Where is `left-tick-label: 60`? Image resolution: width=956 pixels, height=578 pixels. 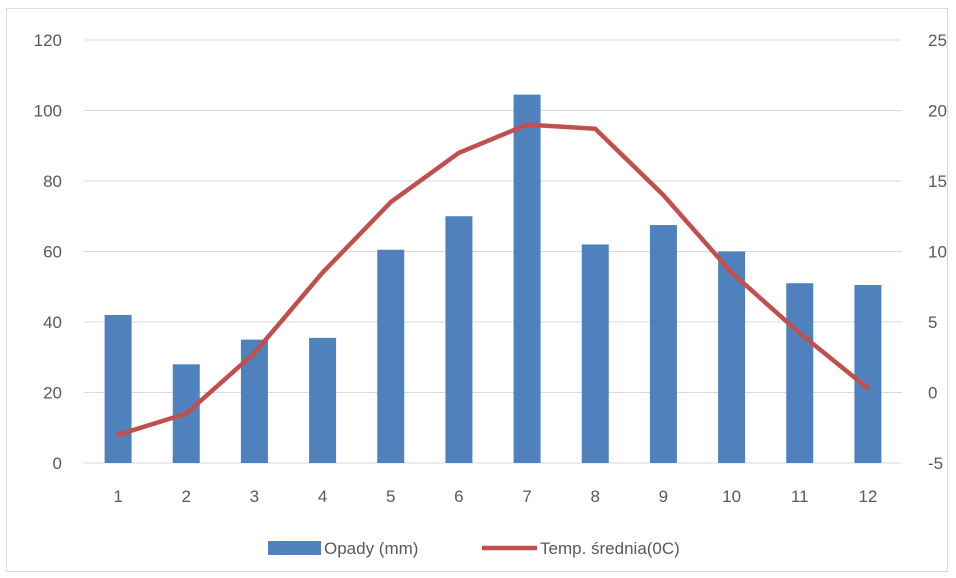 left-tick-label: 60 is located at coordinates (52, 252).